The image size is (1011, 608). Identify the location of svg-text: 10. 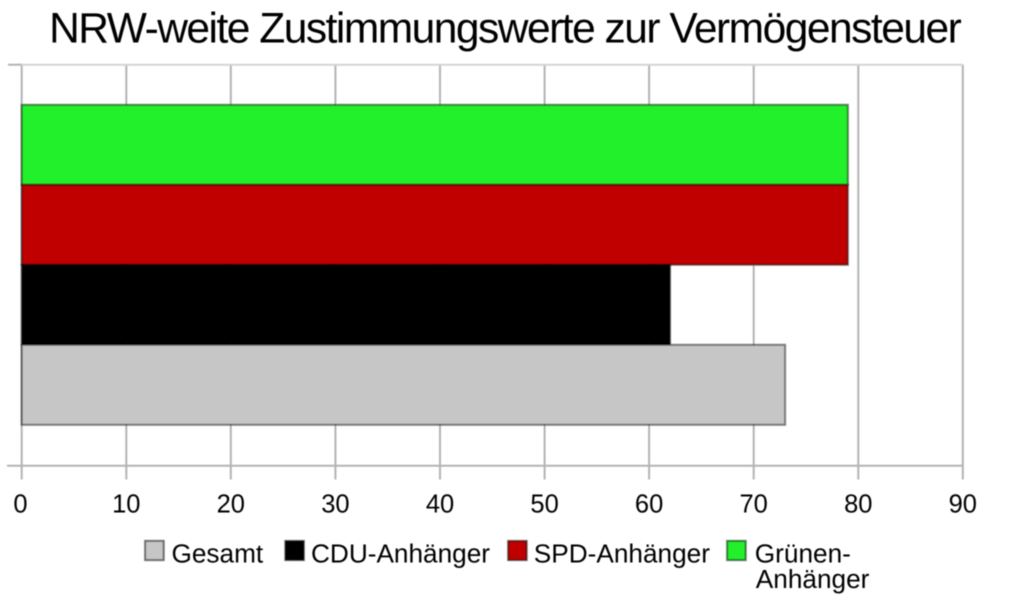
(126, 504).